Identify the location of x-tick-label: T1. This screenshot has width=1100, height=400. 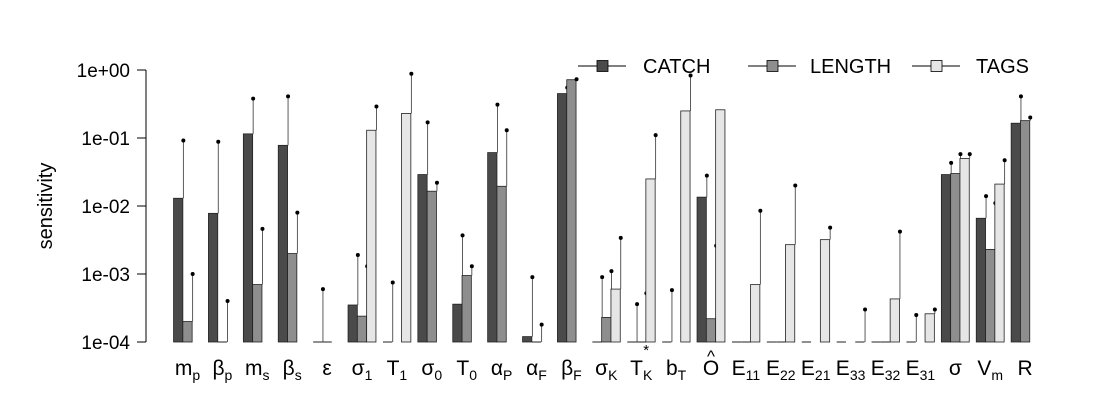
(397, 370).